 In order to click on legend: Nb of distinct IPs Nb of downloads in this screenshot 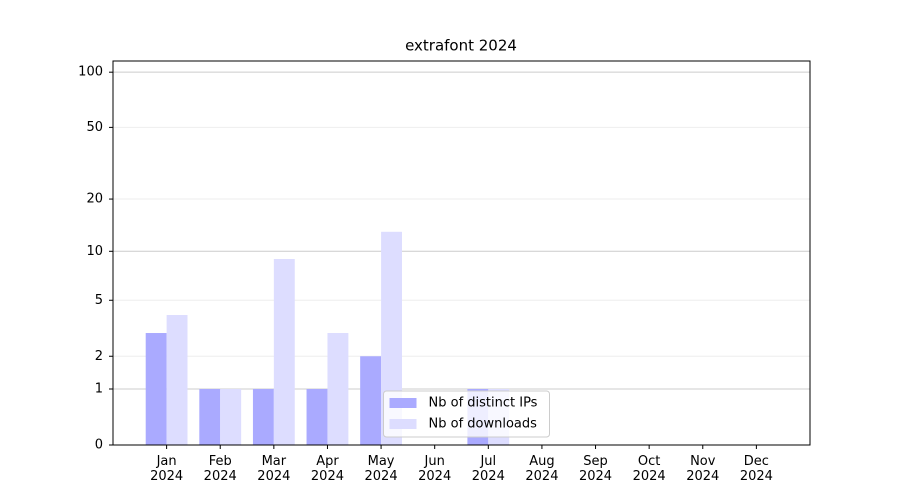, I will do `click(466, 414)`.